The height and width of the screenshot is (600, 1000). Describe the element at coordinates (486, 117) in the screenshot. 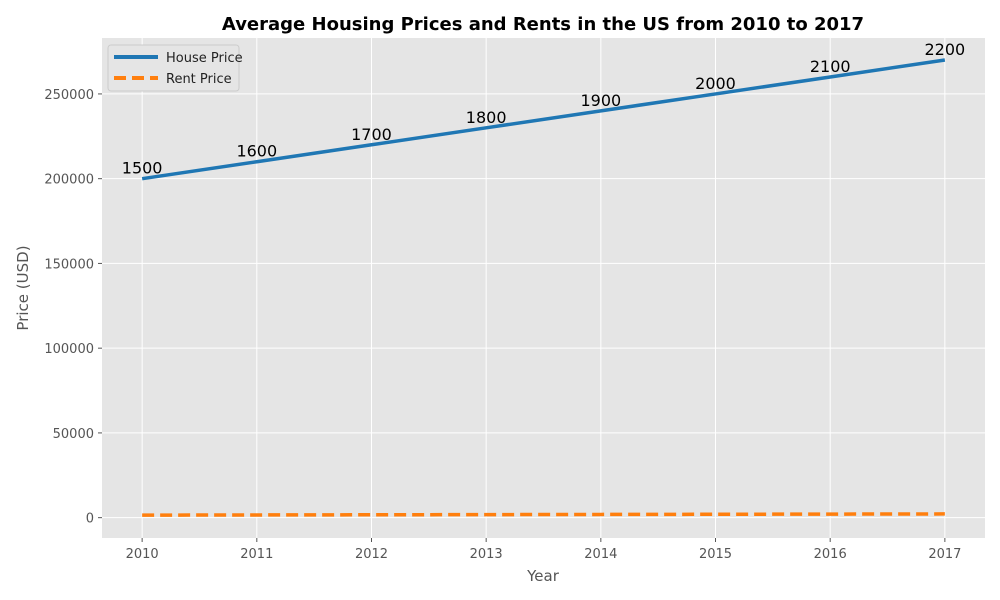

I see `annotation-label: 1800` at that location.